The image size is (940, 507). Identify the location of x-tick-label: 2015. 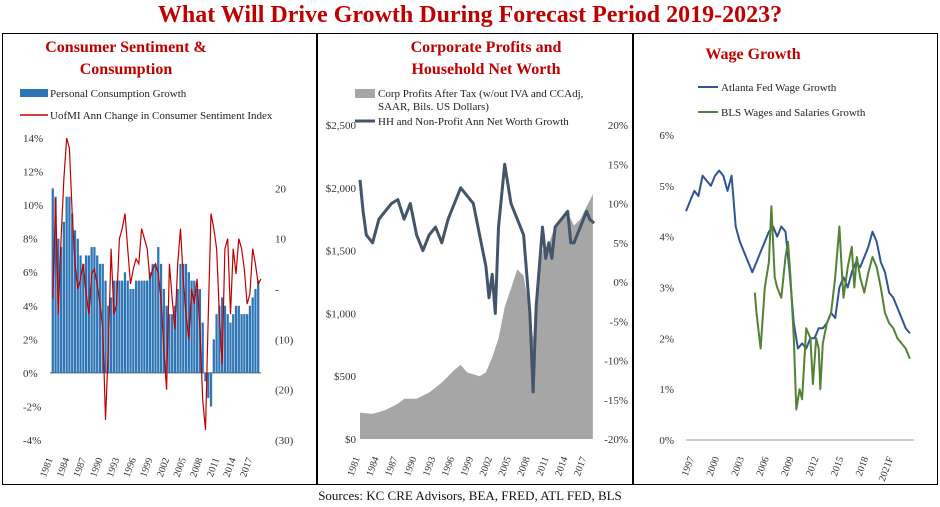
(837, 466).